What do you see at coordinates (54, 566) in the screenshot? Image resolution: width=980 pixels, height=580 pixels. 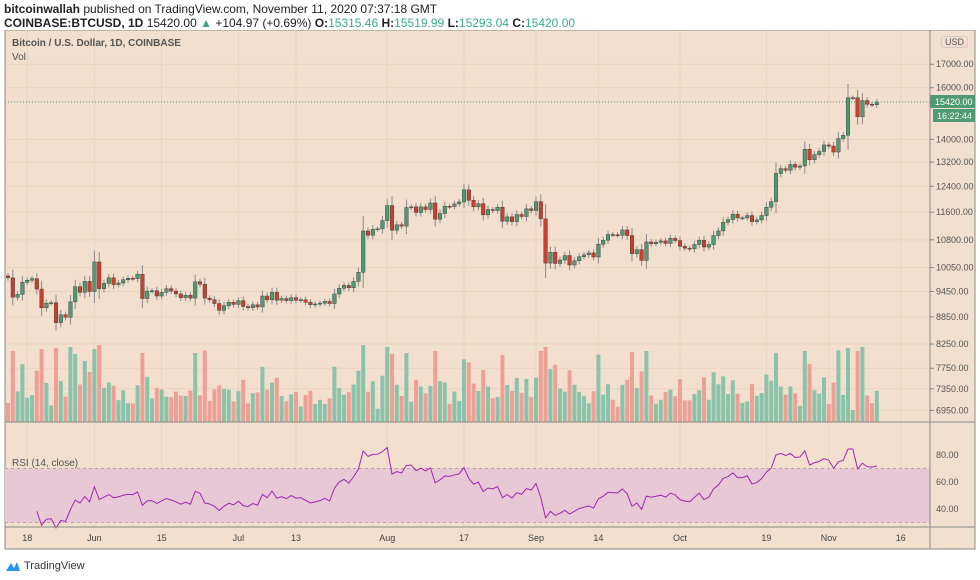 I see `brand: TradingView` at bounding box center [54, 566].